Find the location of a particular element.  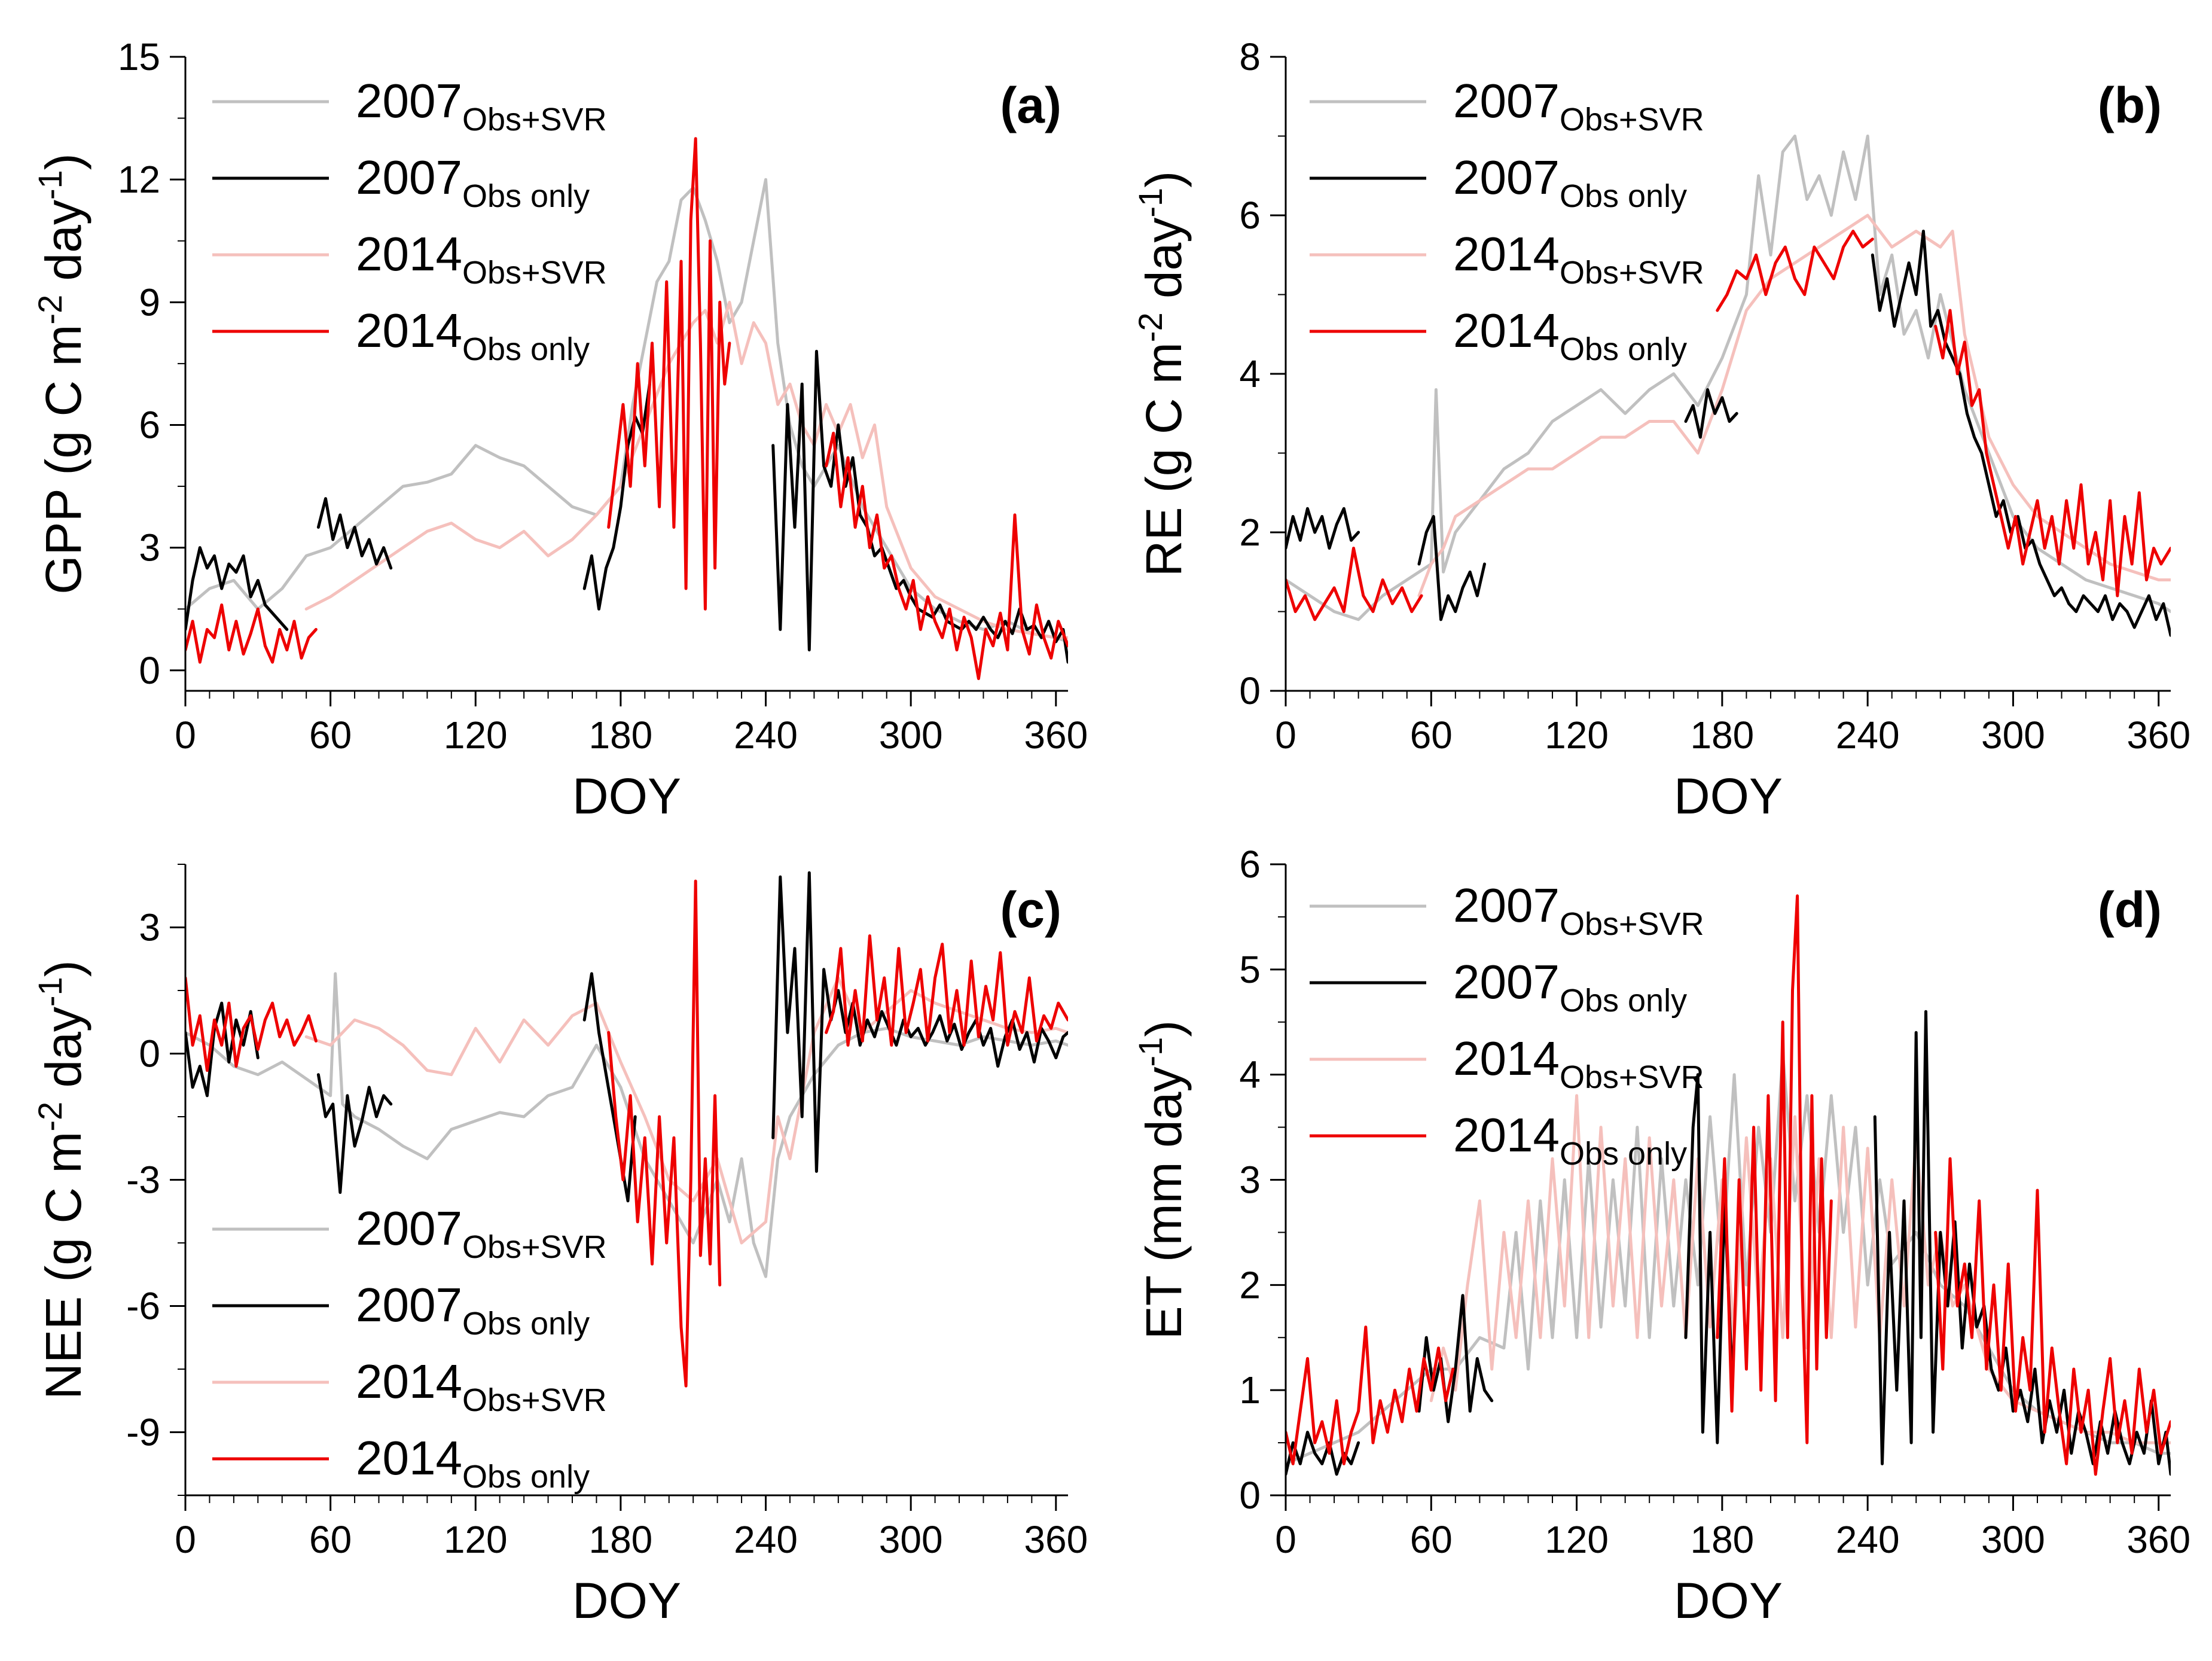

legend-item: 2014Obs only is located at coordinates (1498, 336).